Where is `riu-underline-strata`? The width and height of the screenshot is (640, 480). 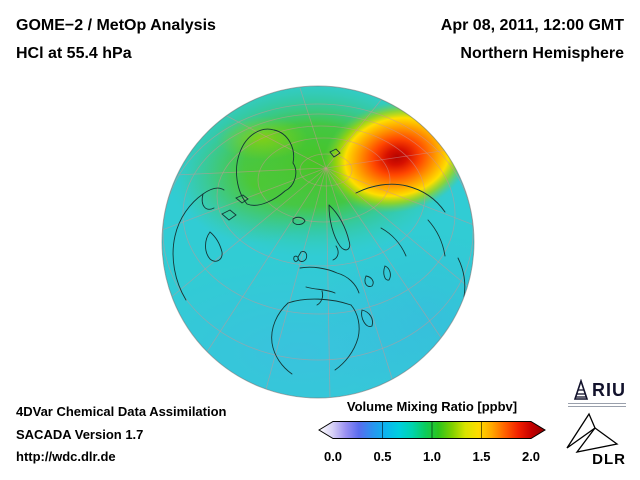 riu-underline-strata is located at coordinates (597, 405).